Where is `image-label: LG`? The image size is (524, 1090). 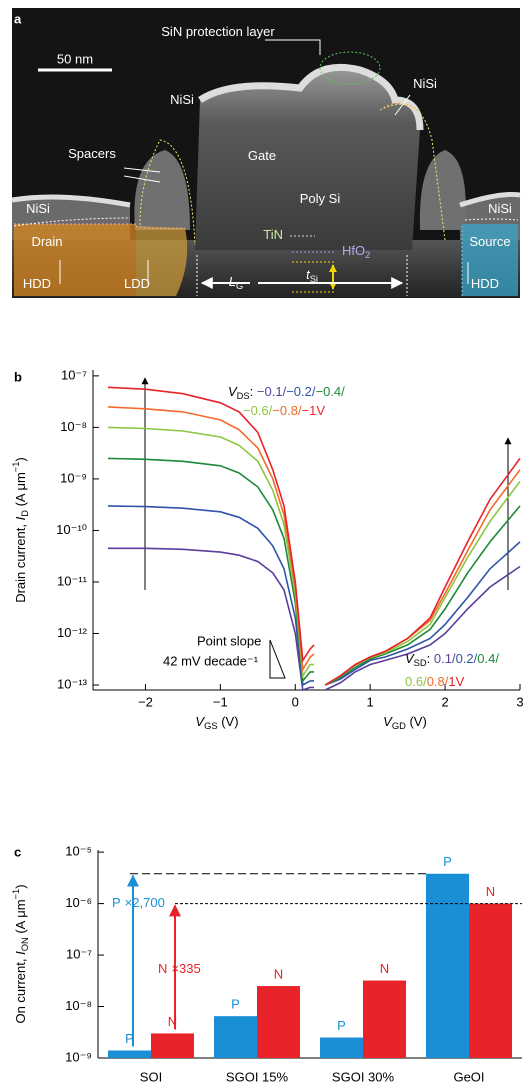 image-label: LG is located at coordinates (236, 282).